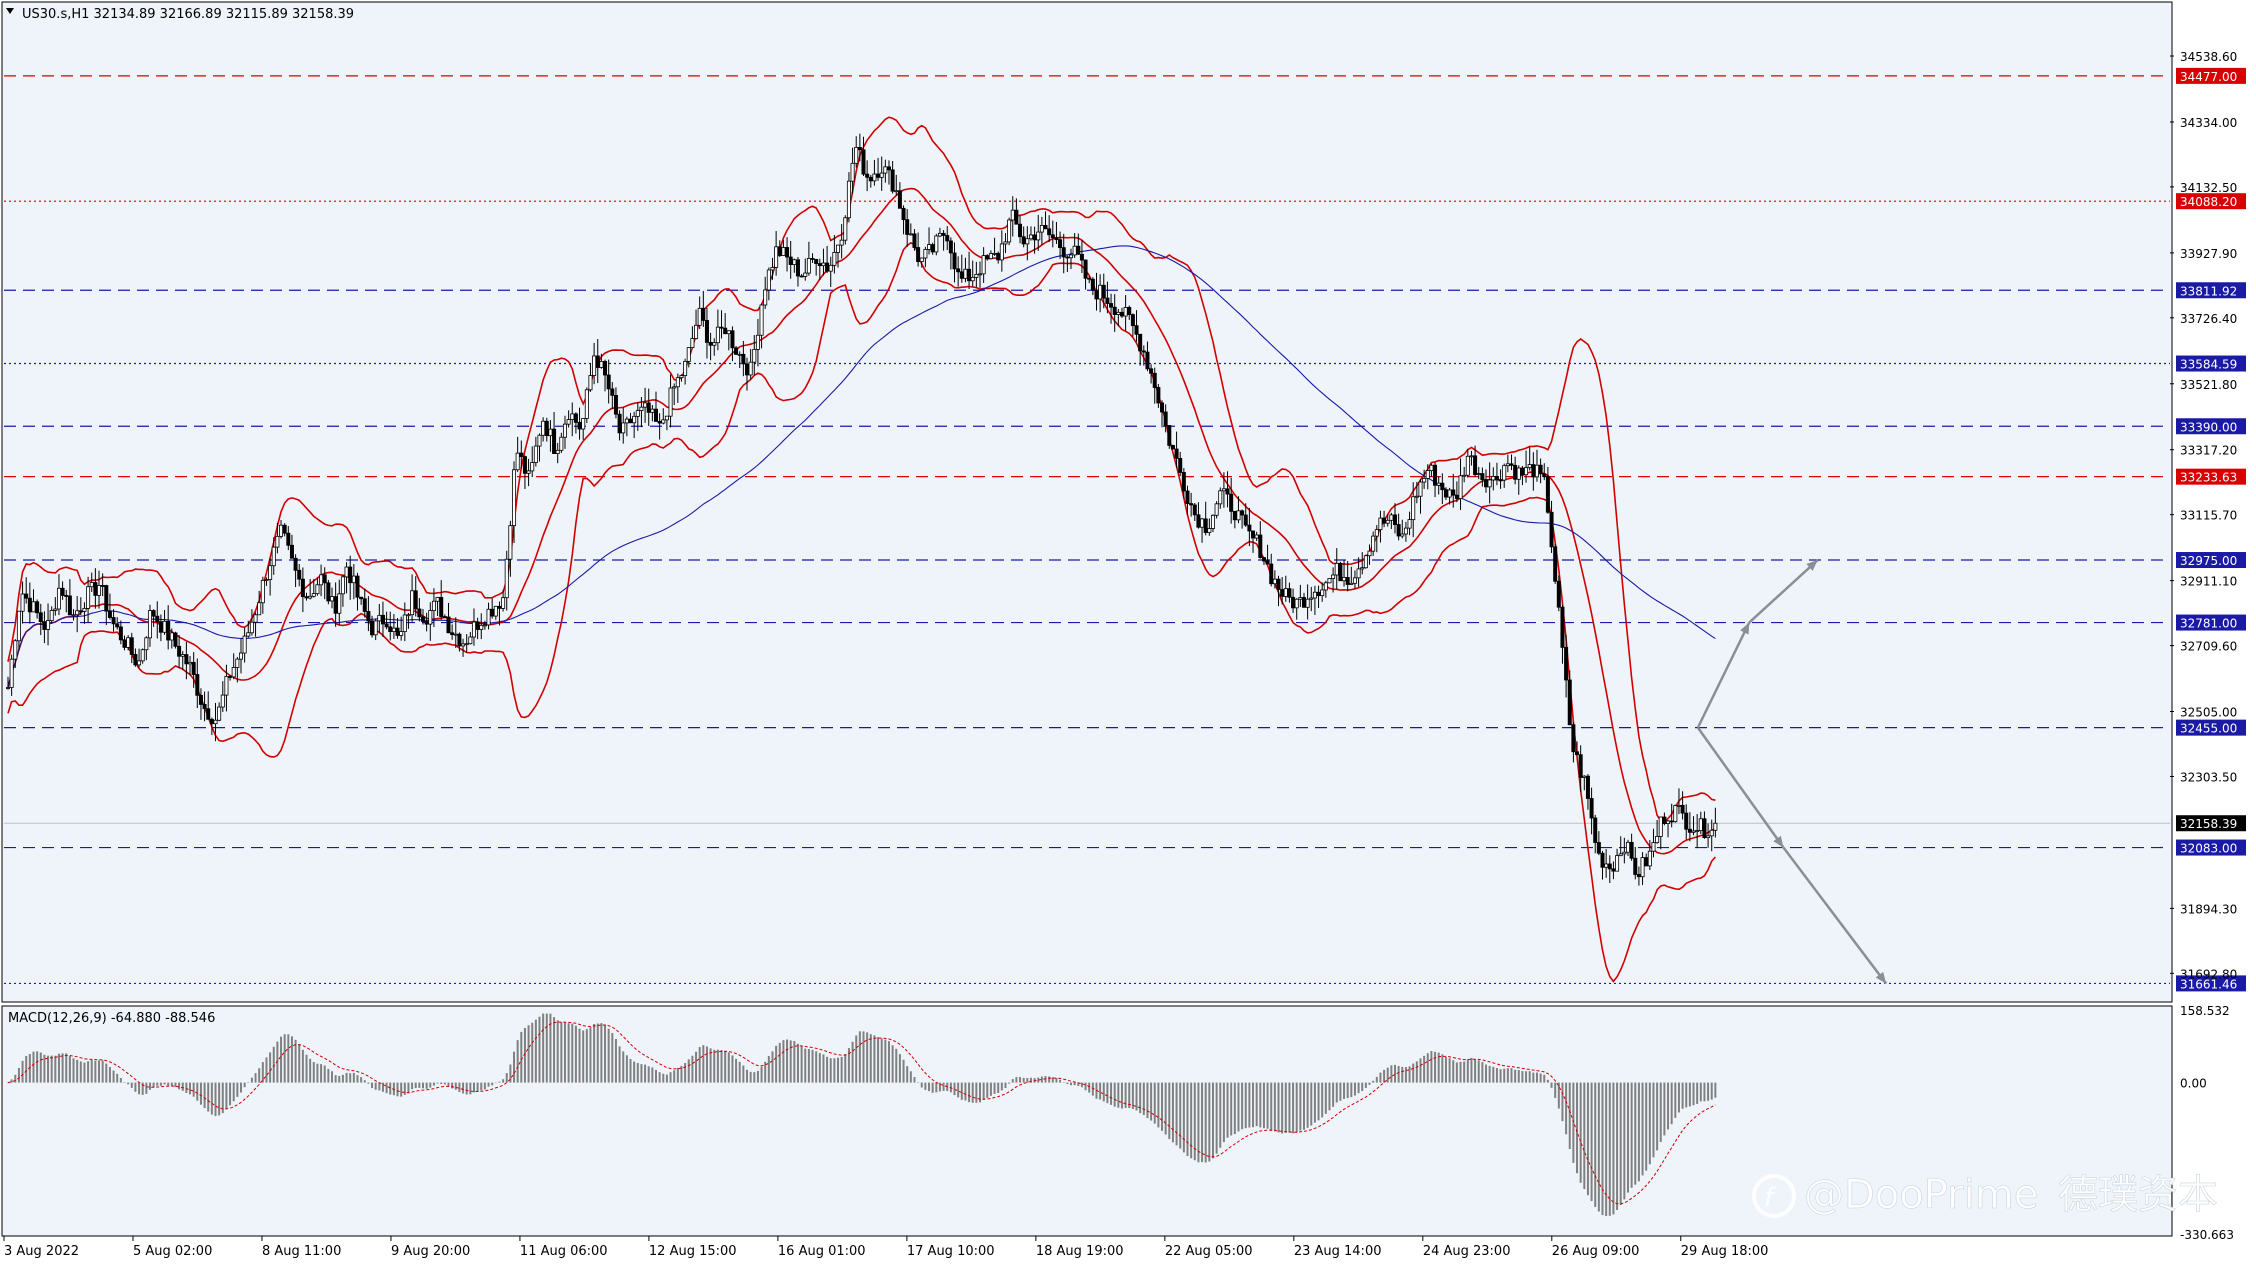 Image resolution: width=2256 pixels, height=1266 pixels. Describe the element at coordinates (2208, 777) in the screenshot. I see `price-tick-label: 32303.50` at that location.